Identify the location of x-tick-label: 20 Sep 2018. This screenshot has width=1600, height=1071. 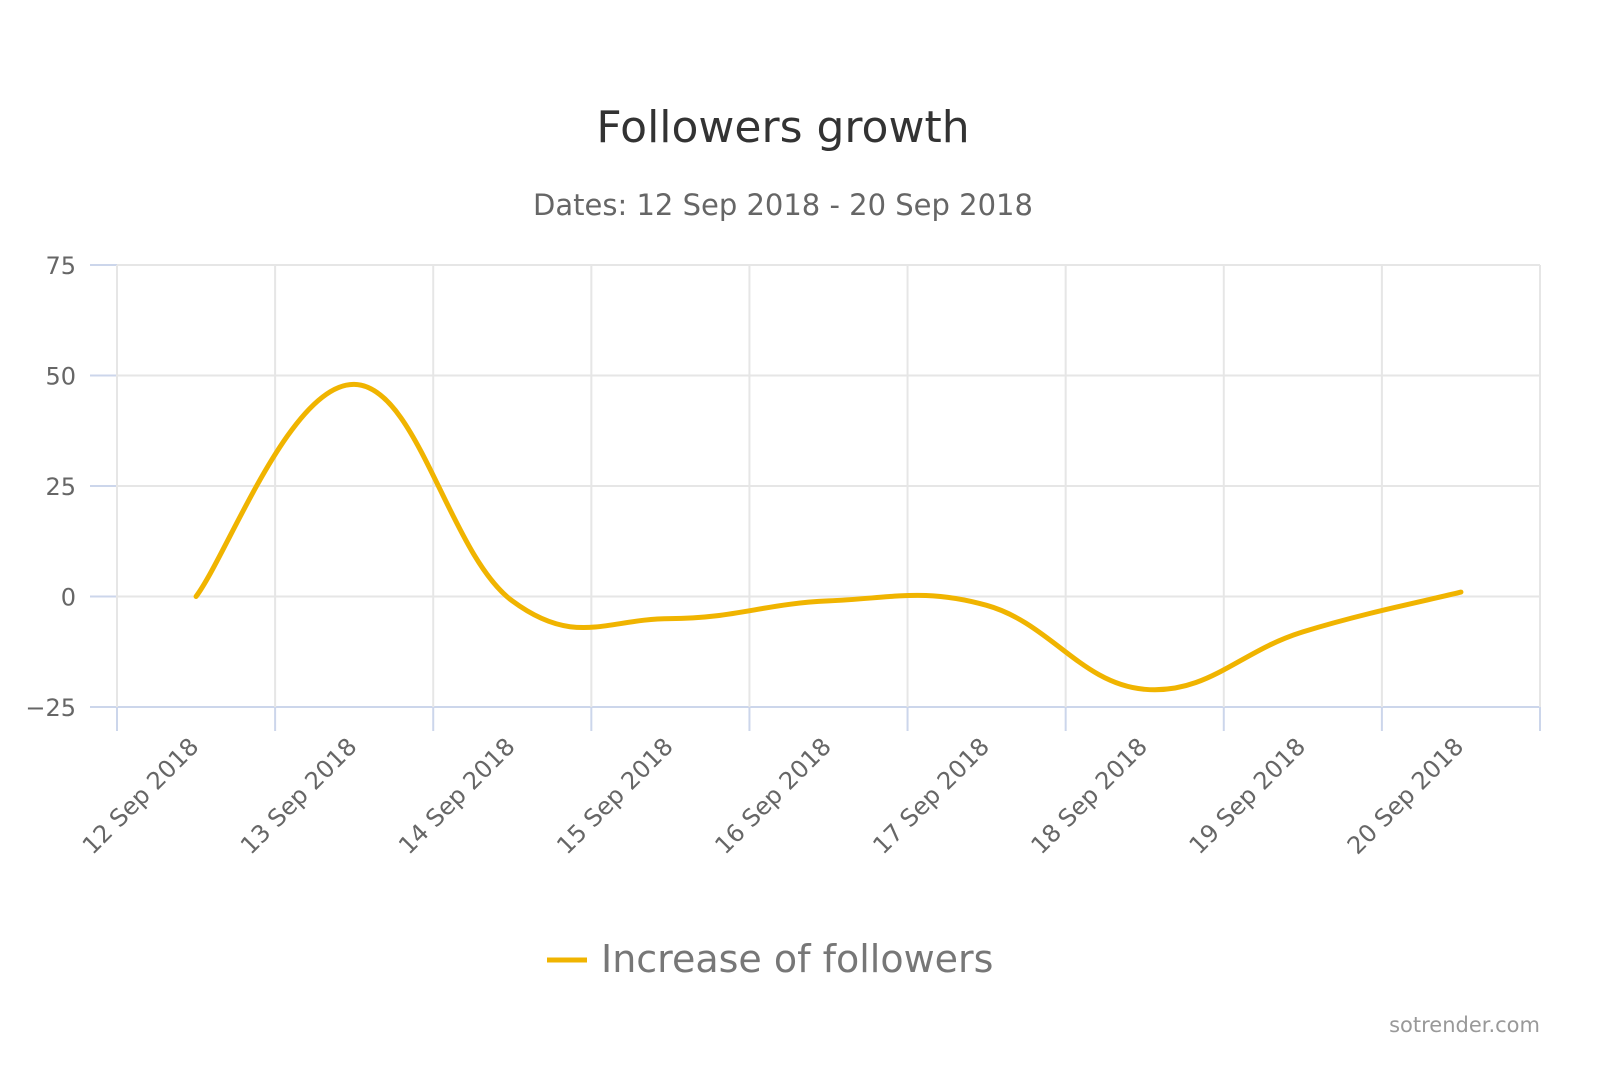
(1405, 795).